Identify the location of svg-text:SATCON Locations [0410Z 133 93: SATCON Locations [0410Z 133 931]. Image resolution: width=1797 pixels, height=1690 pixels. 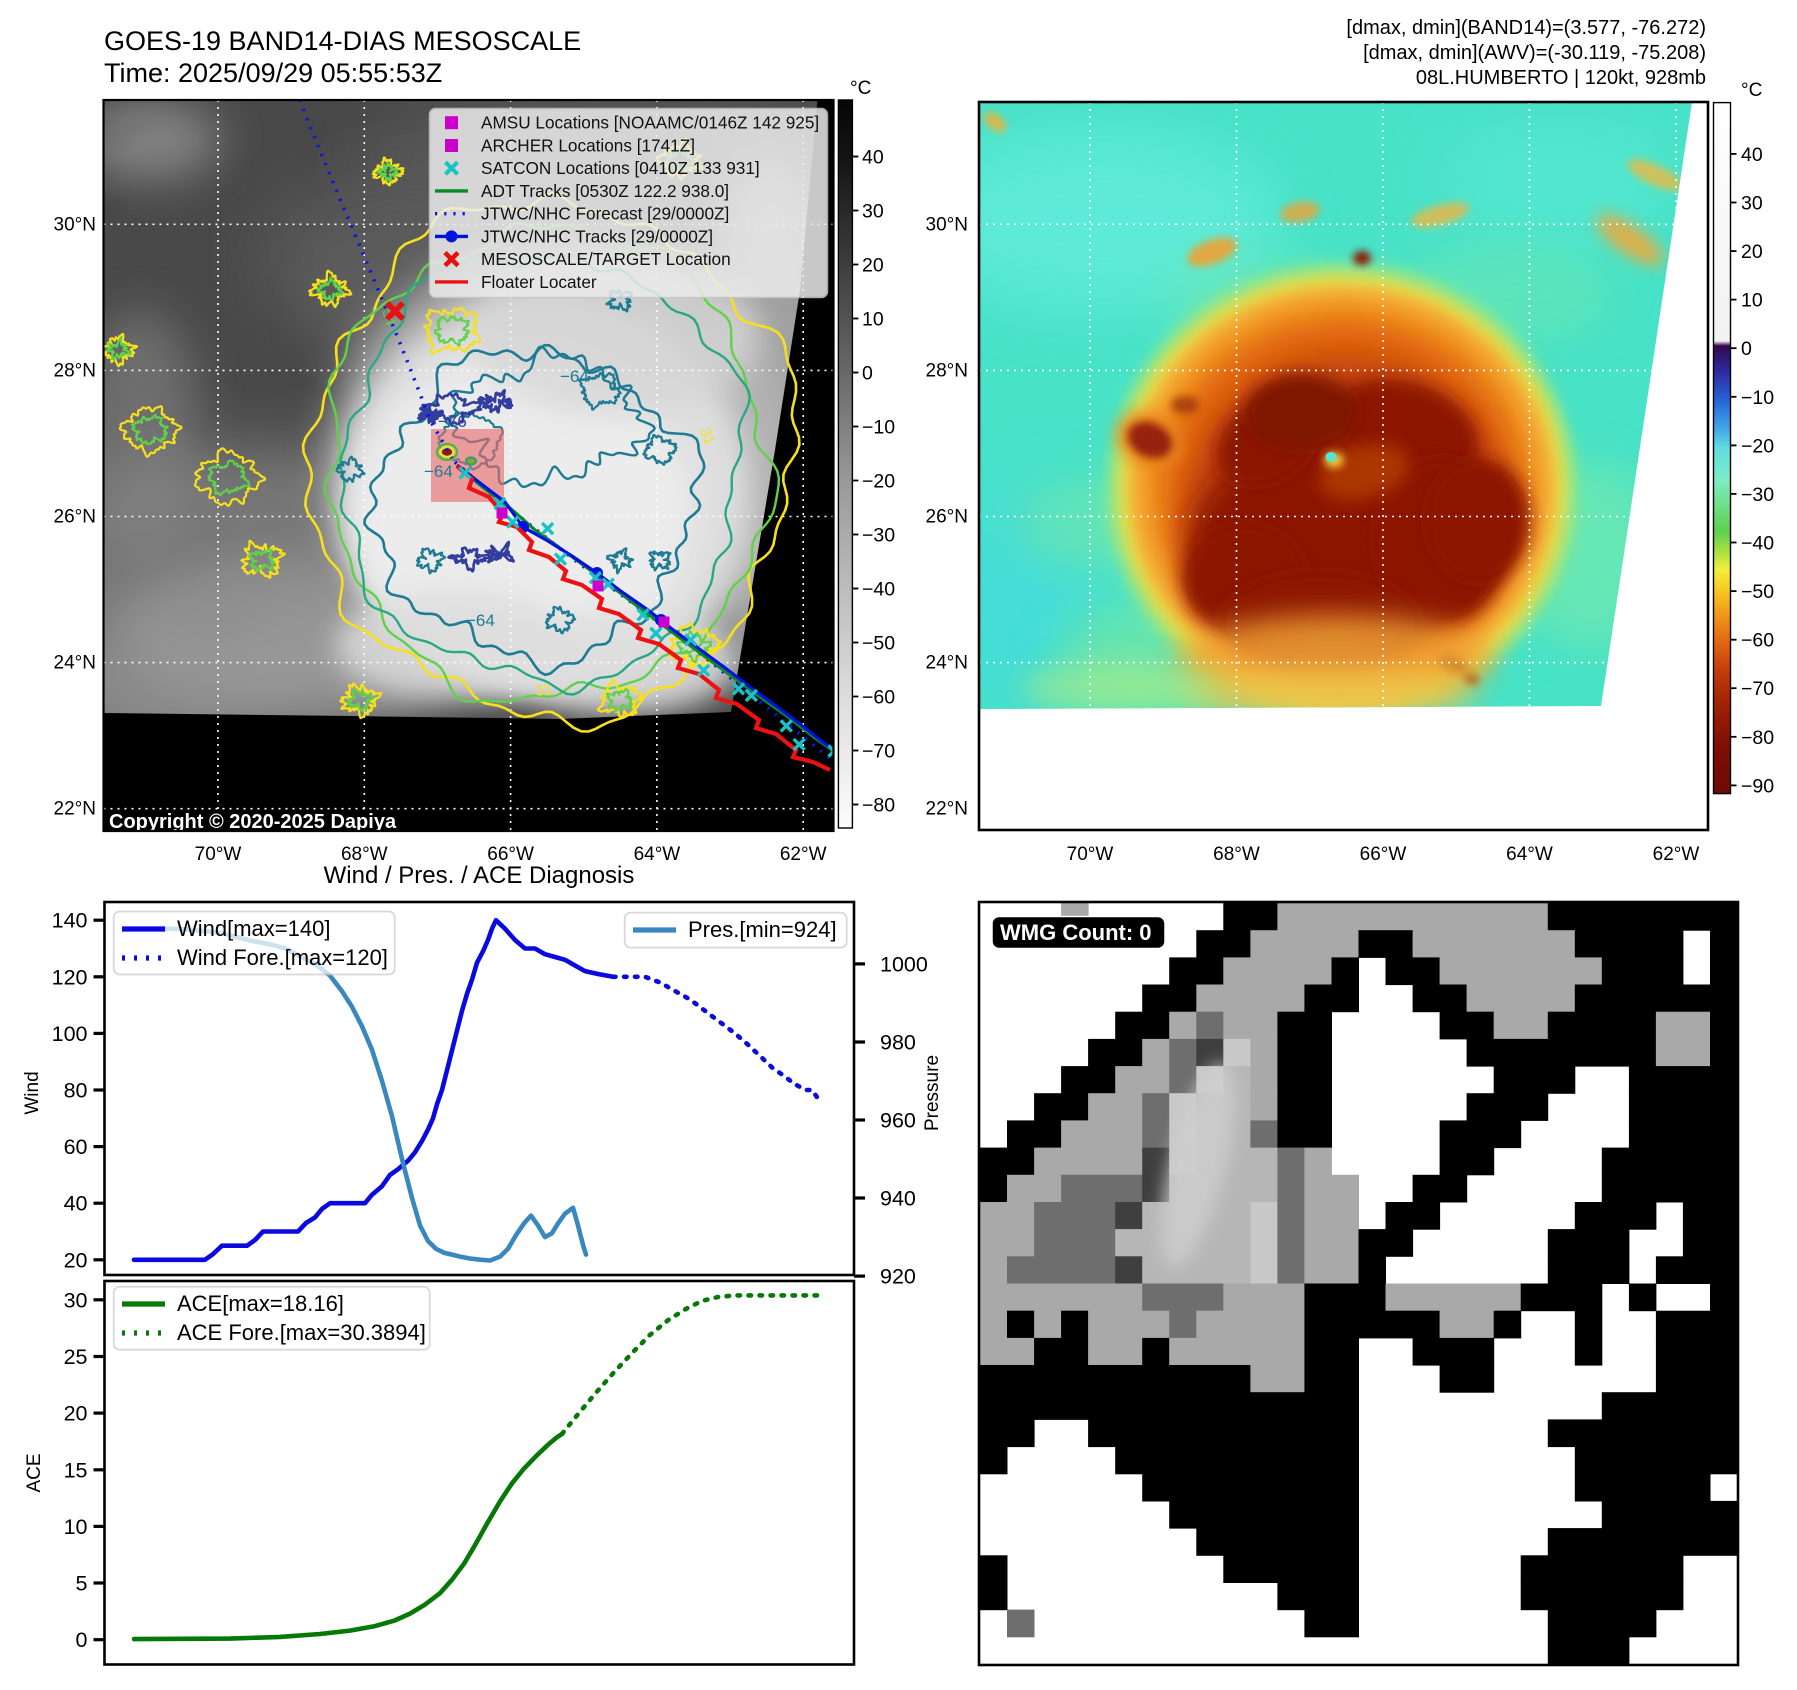
(620, 168).